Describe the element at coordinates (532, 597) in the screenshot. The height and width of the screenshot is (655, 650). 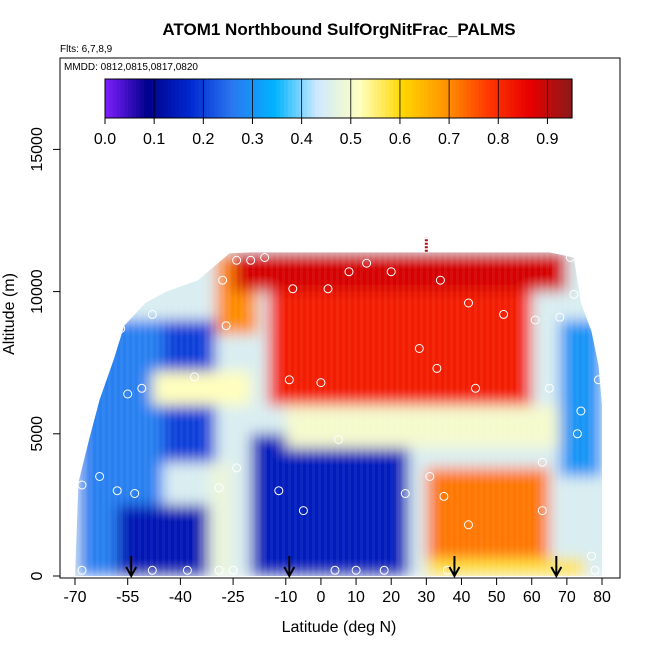
I see `x-tick-label: 60` at that location.